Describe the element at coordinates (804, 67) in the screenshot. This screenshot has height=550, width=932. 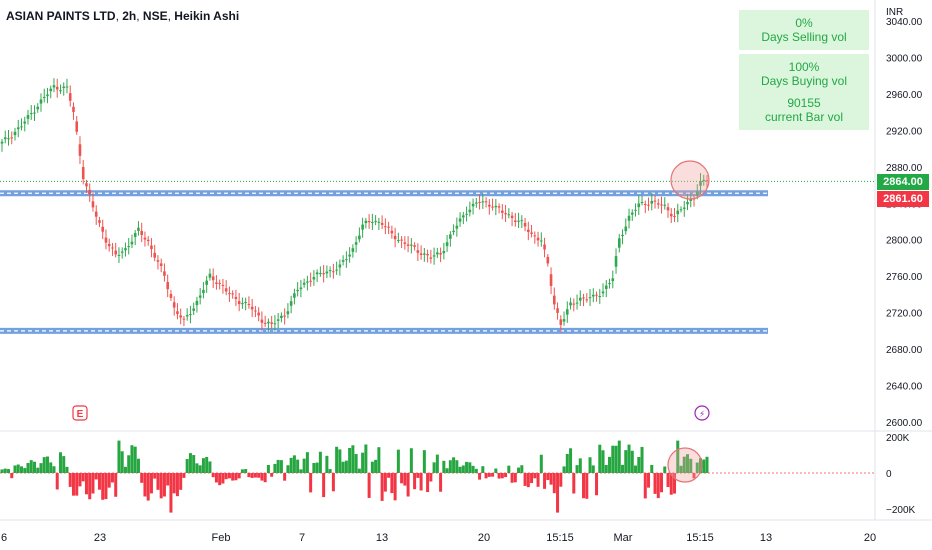
I see `stat-value: 100%` at that location.